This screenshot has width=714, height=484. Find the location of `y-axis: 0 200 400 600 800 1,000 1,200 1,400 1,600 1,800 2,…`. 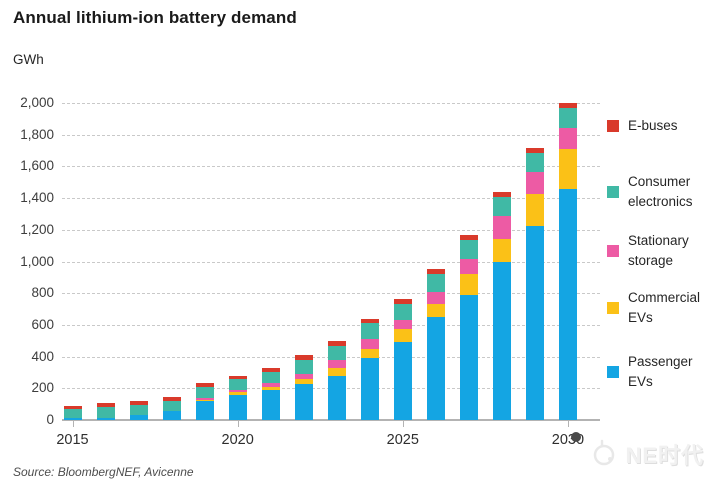

y-axis: 0 200 400 600 800 1,000 1,200 1,400 1,600 1,800 2,… is located at coordinates (27, 261).